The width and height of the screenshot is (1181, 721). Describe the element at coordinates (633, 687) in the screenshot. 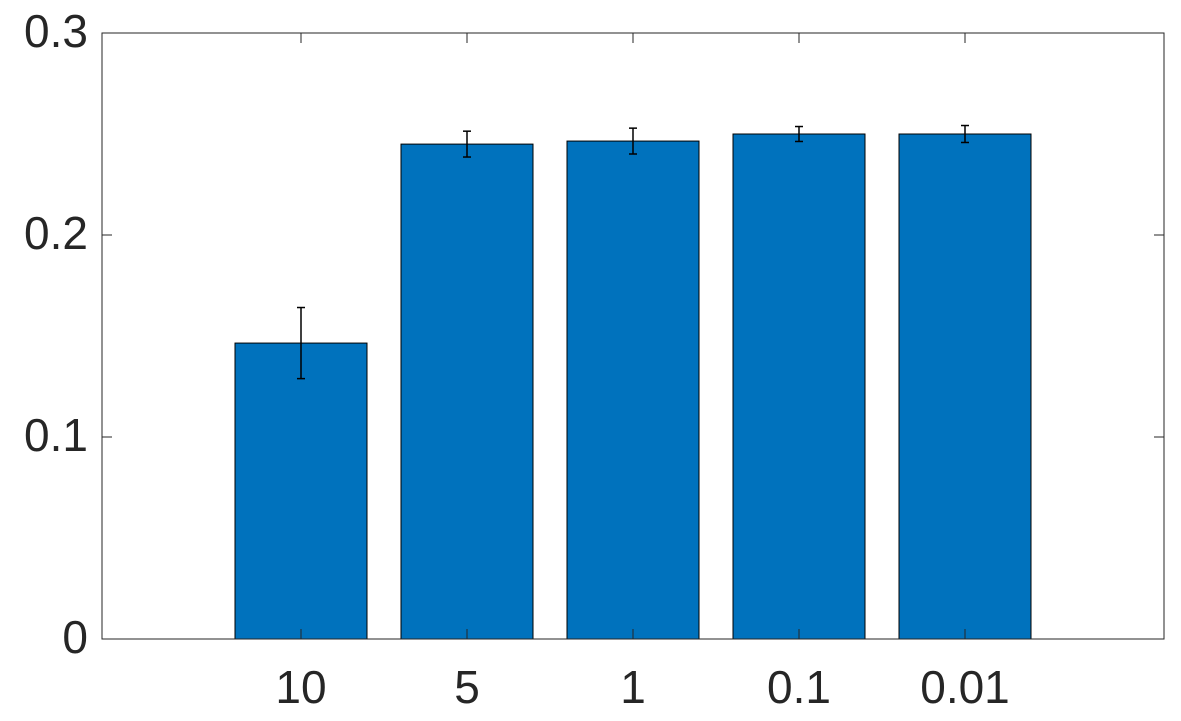

I see `x-tick-label: 1` at that location.